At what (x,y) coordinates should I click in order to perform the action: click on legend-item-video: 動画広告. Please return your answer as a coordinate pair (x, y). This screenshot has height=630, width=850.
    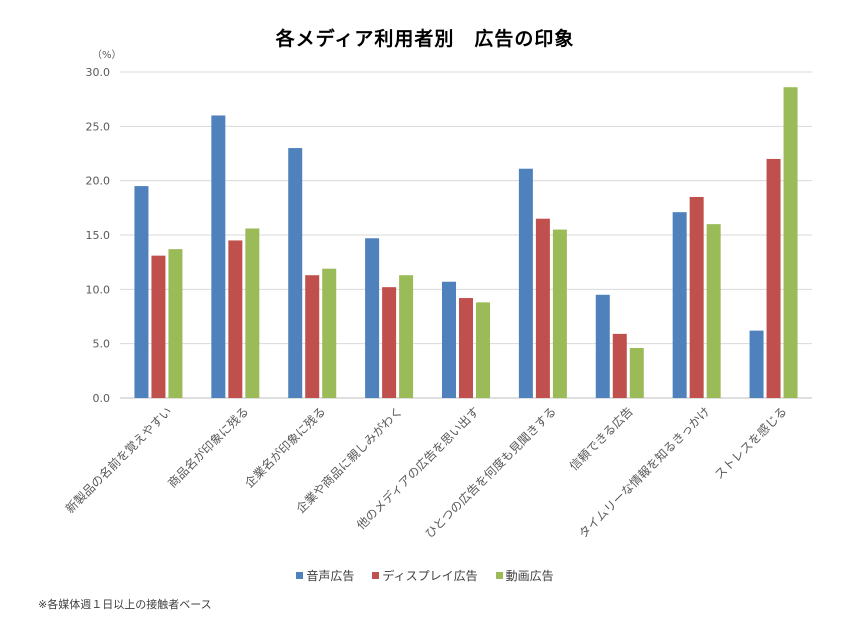
    Looking at the image, I should click on (524, 575).